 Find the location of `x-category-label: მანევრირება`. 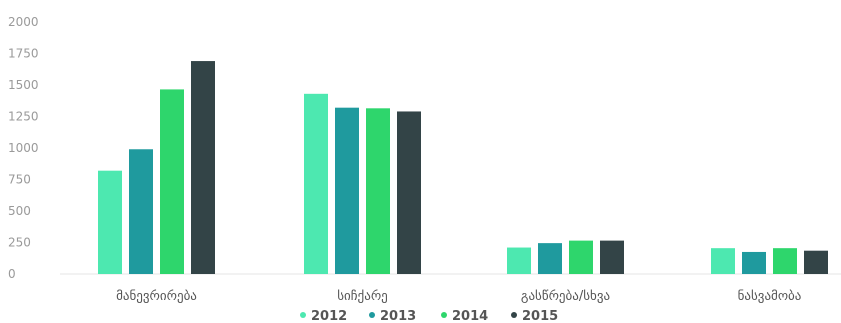

x-category-label: მანევრირება is located at coordinates (156, 296).